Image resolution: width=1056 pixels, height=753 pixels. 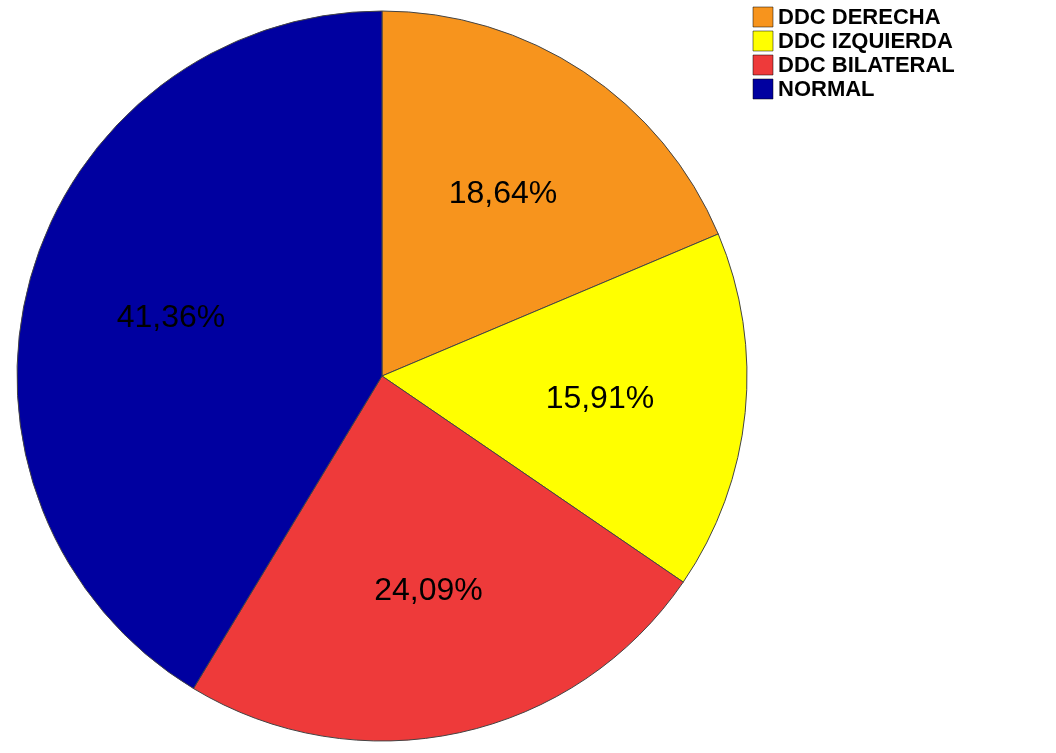 I want to click on legend-label: NORMAL, so click(x=826, y=88).